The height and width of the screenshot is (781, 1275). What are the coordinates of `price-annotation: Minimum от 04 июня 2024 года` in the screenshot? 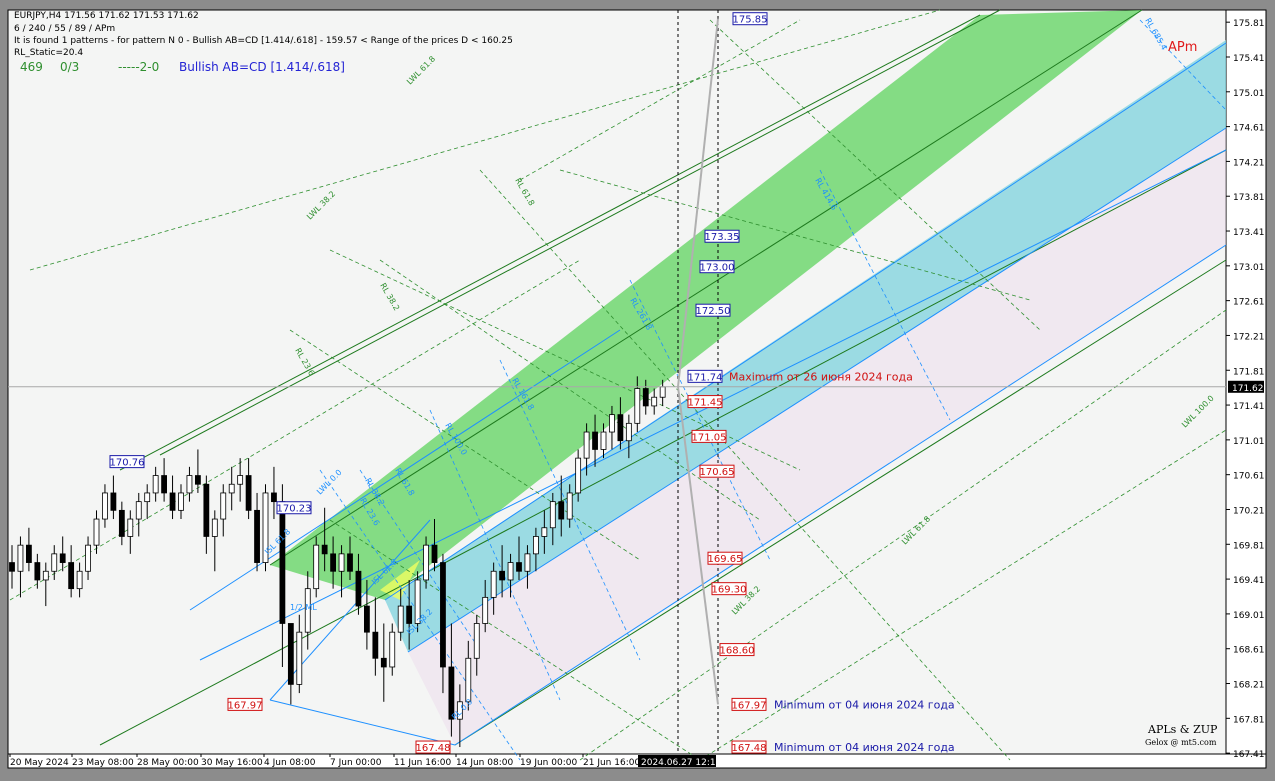 It's located at (864, 704).